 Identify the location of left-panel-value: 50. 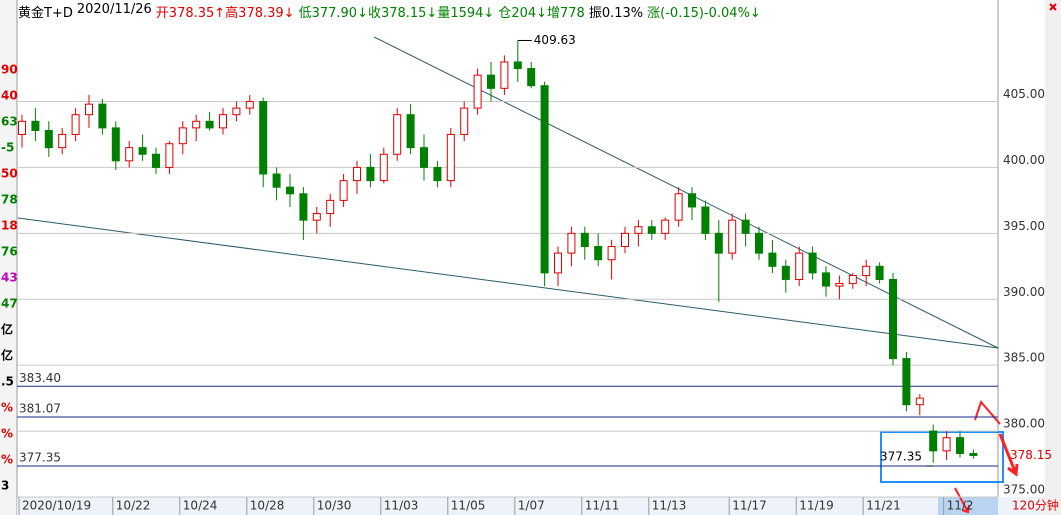
(9, 174).